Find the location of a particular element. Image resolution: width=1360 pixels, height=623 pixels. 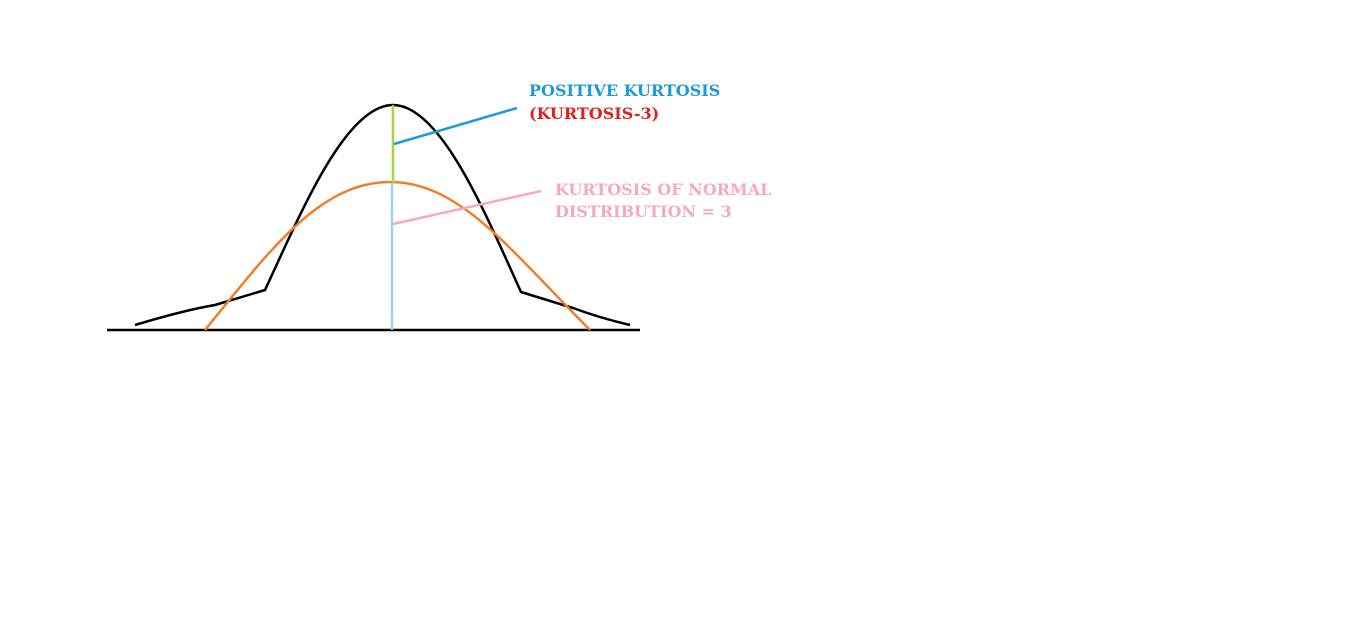

normal-curve is located at coordinates (397, 255).